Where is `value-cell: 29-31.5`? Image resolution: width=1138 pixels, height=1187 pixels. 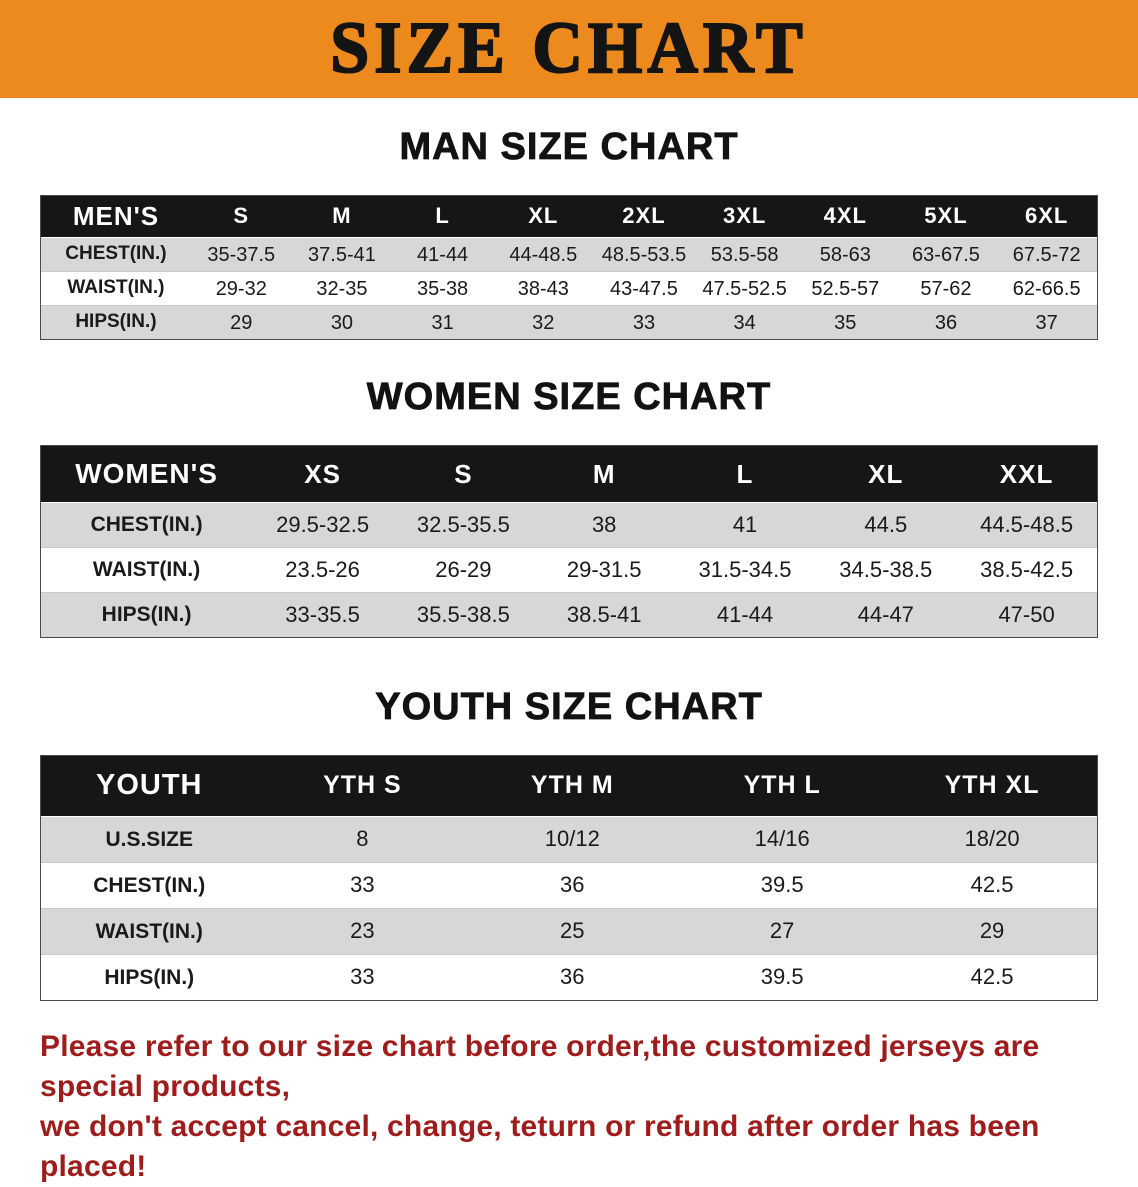 value-cell: 29-31.5 is located at coordinates (604, 569).